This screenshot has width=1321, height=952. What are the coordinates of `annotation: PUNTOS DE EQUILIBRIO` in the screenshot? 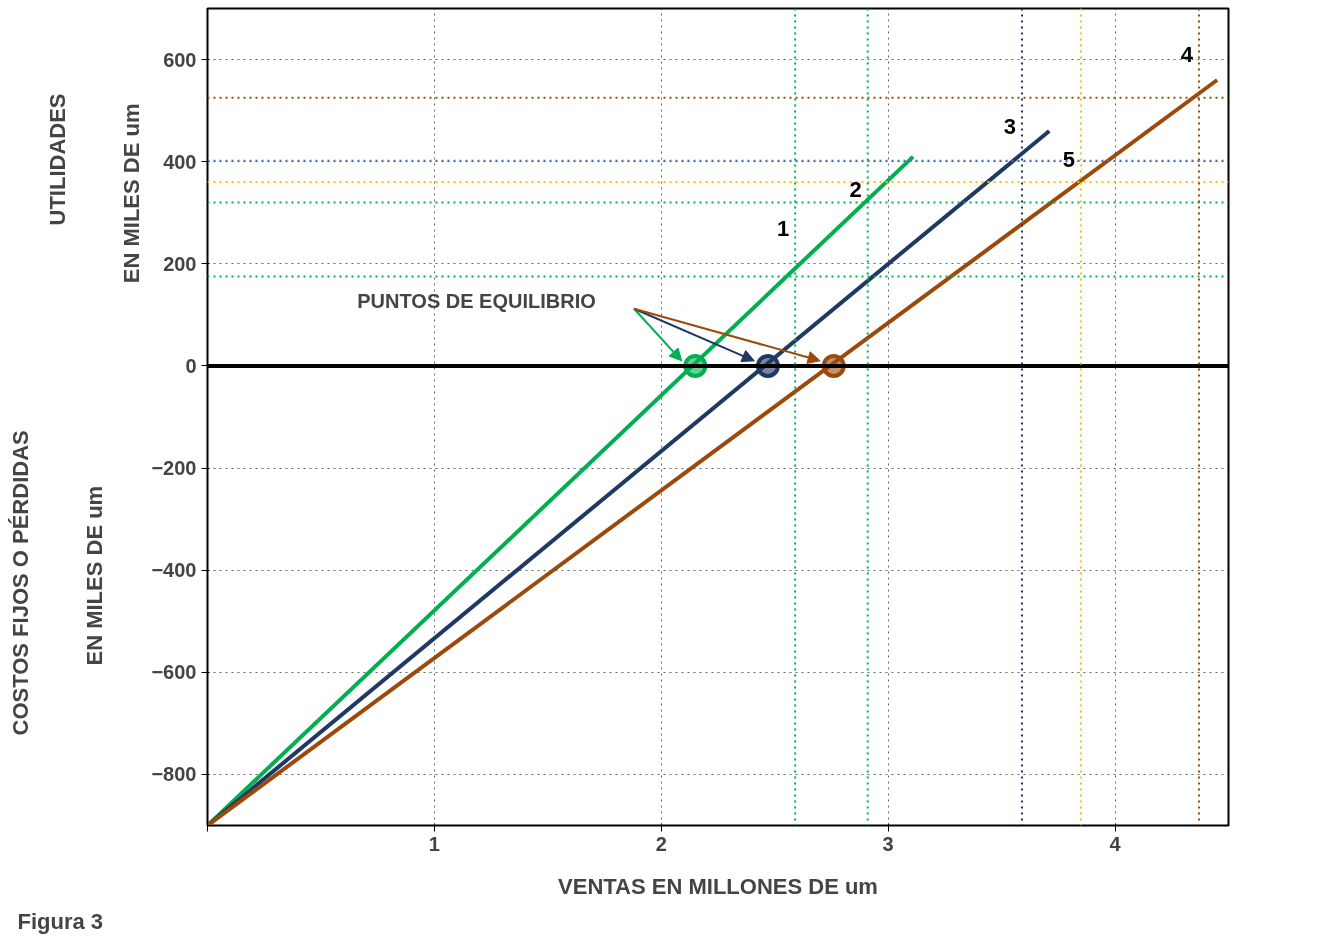 It's located at (476, 300).